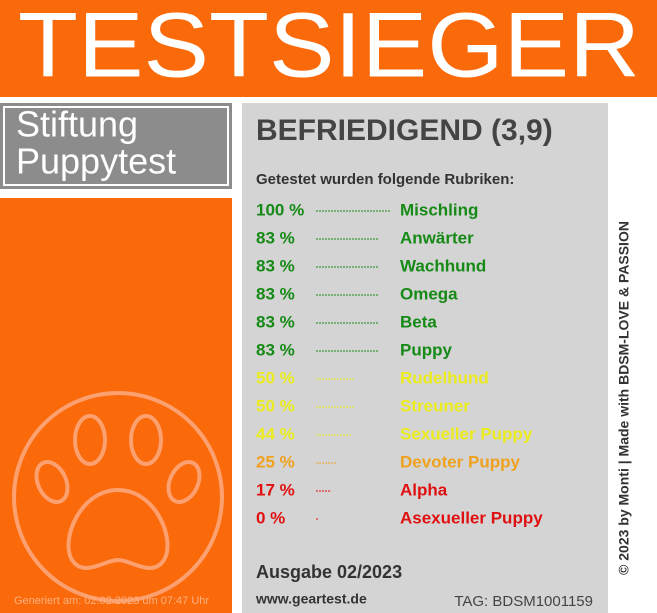 The height and width of the screenshot is (613, 657). I want to click on row-name: Rudelhund, so click(444, 377).